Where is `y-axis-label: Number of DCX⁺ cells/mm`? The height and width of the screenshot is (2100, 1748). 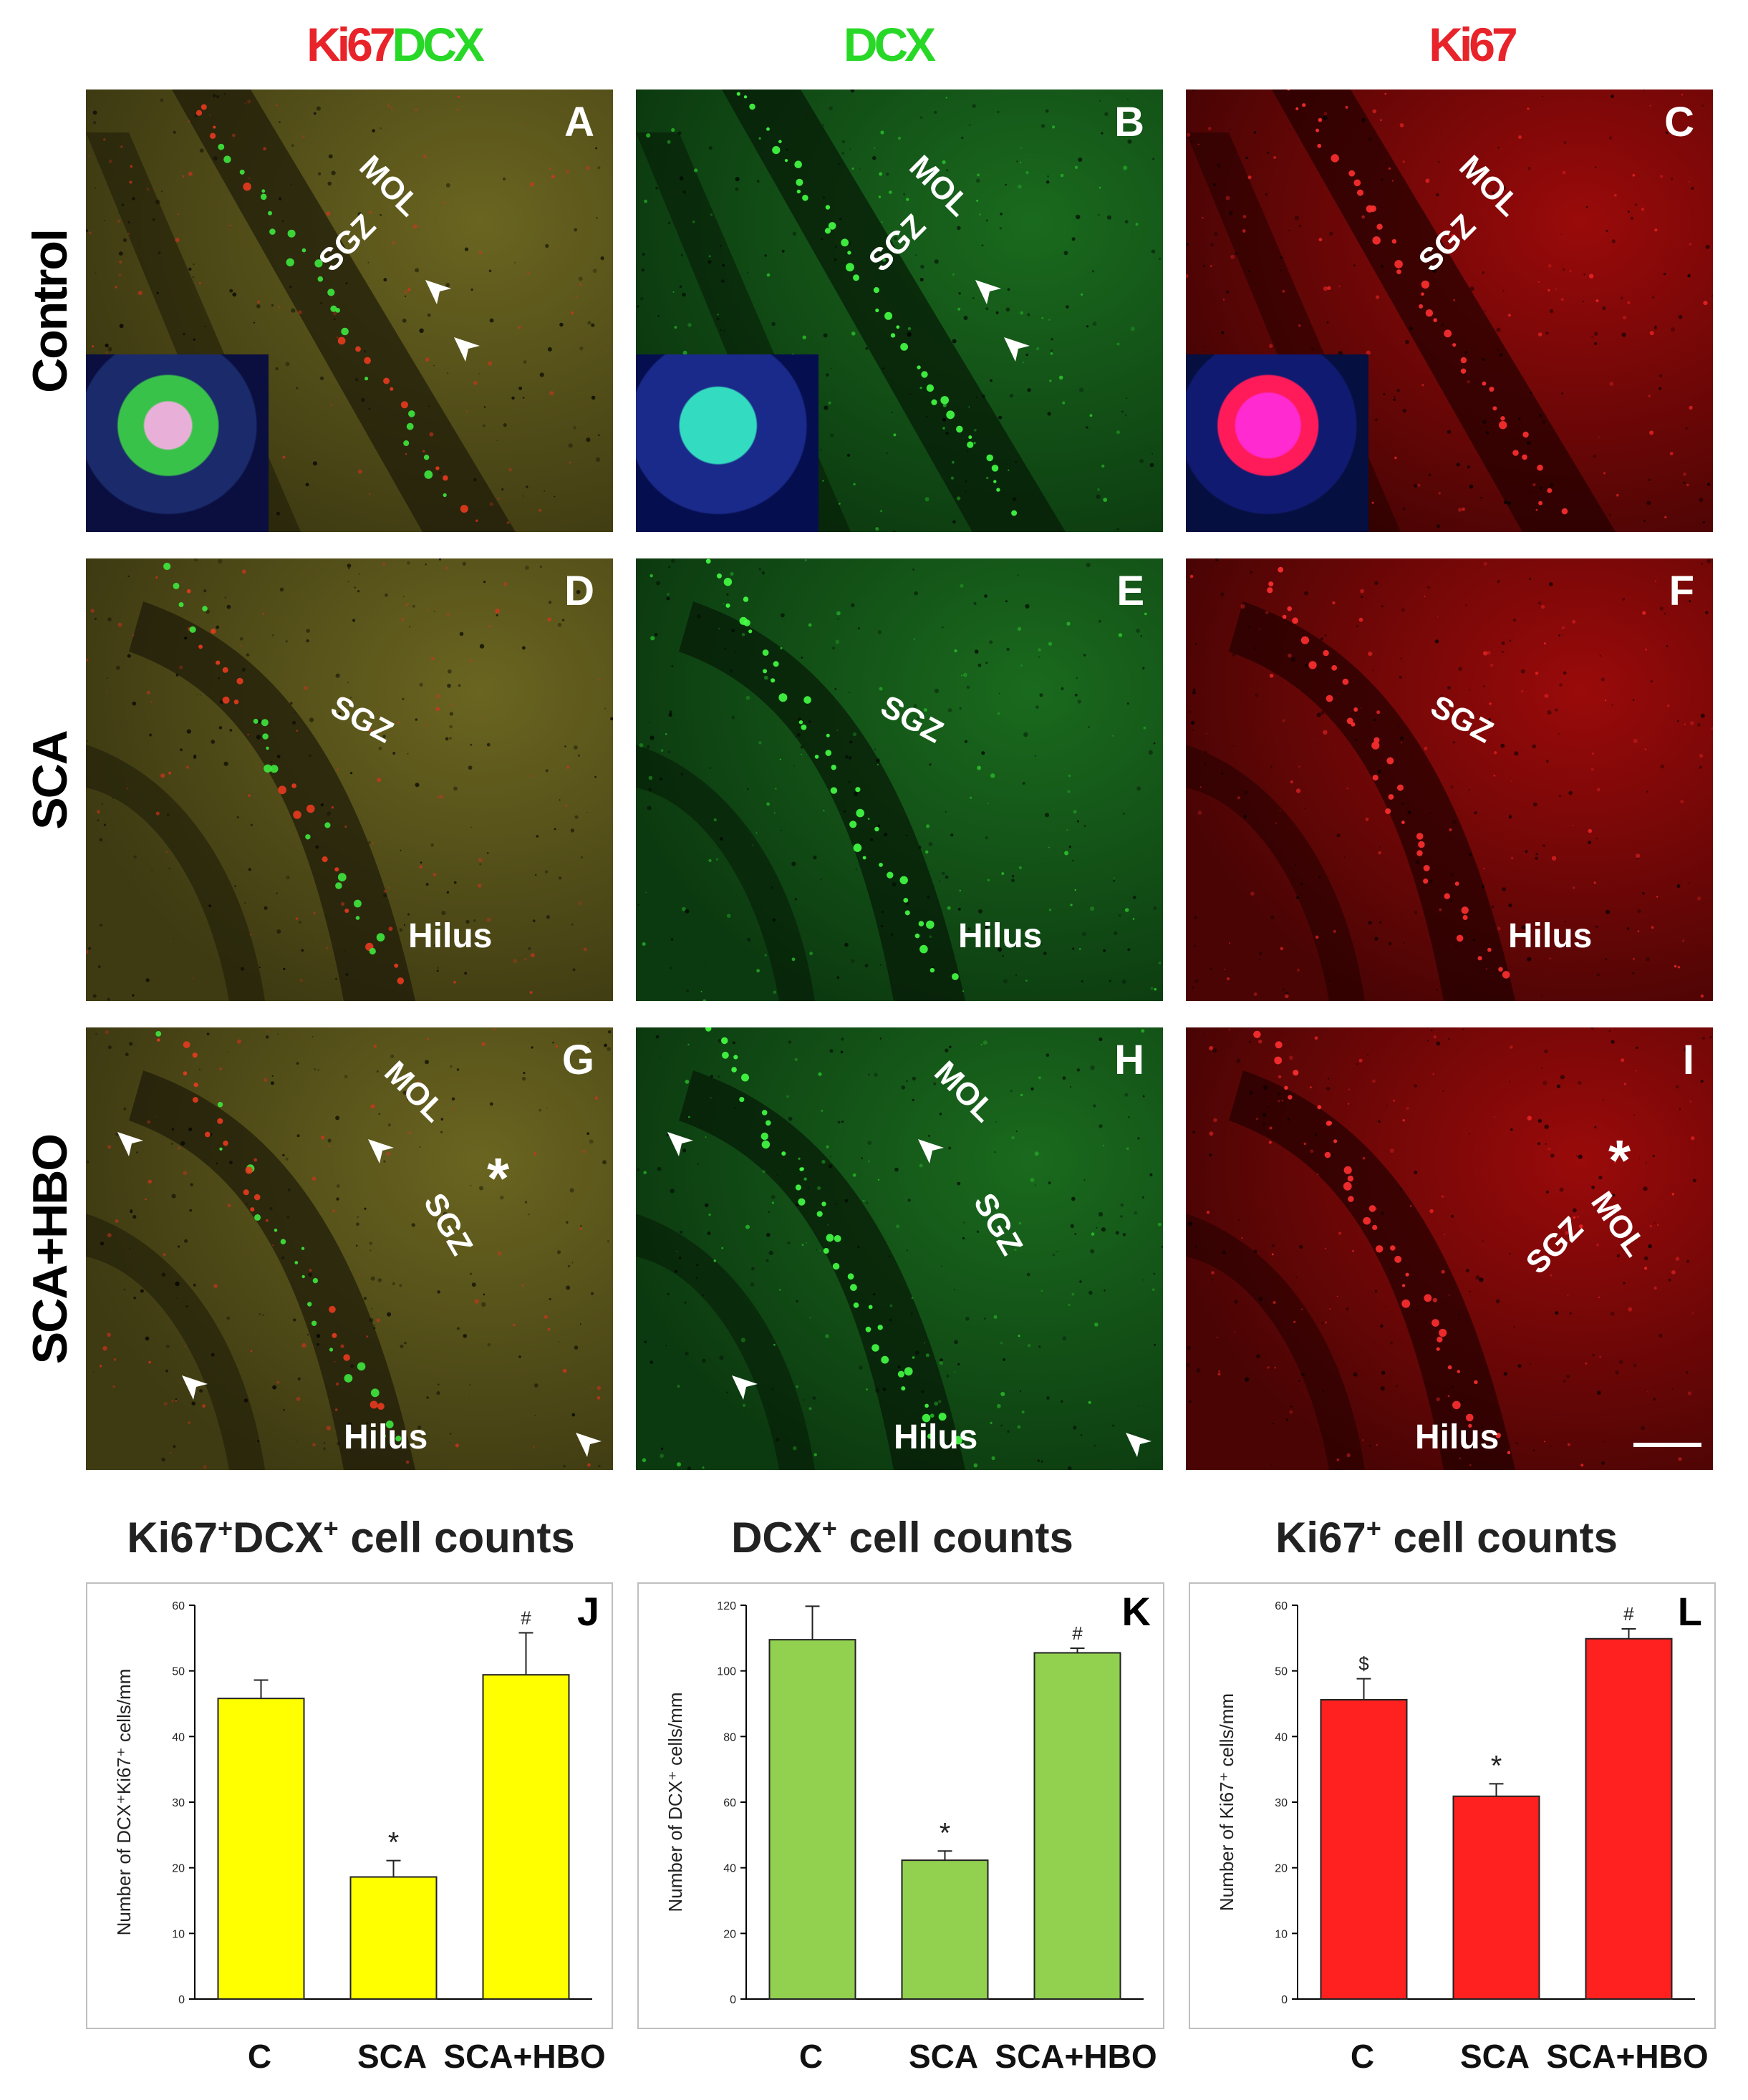
y-axis-label: Number of DCX⁺ cells/mm is located at coordinates (675, 1802).